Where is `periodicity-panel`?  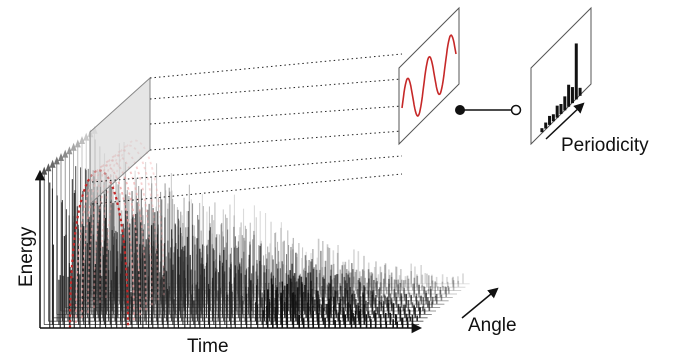
periodicity-panel is located at coordinates (561, 76).